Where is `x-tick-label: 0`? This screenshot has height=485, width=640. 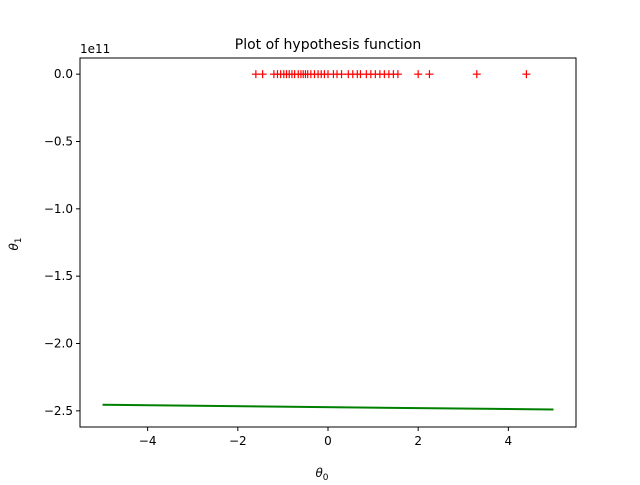
x-tick-label: 0 is located at coordinates (328, 441).